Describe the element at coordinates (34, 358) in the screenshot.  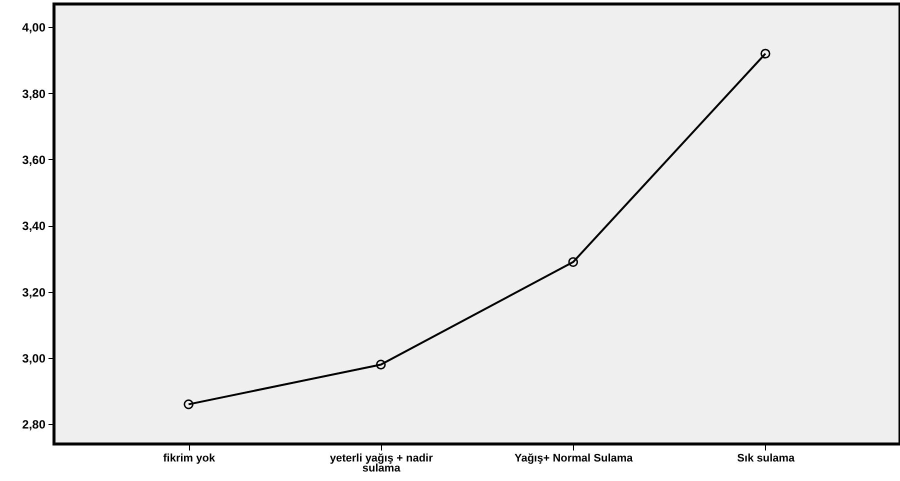
I see `y-tick-label: 3,00` at that location.